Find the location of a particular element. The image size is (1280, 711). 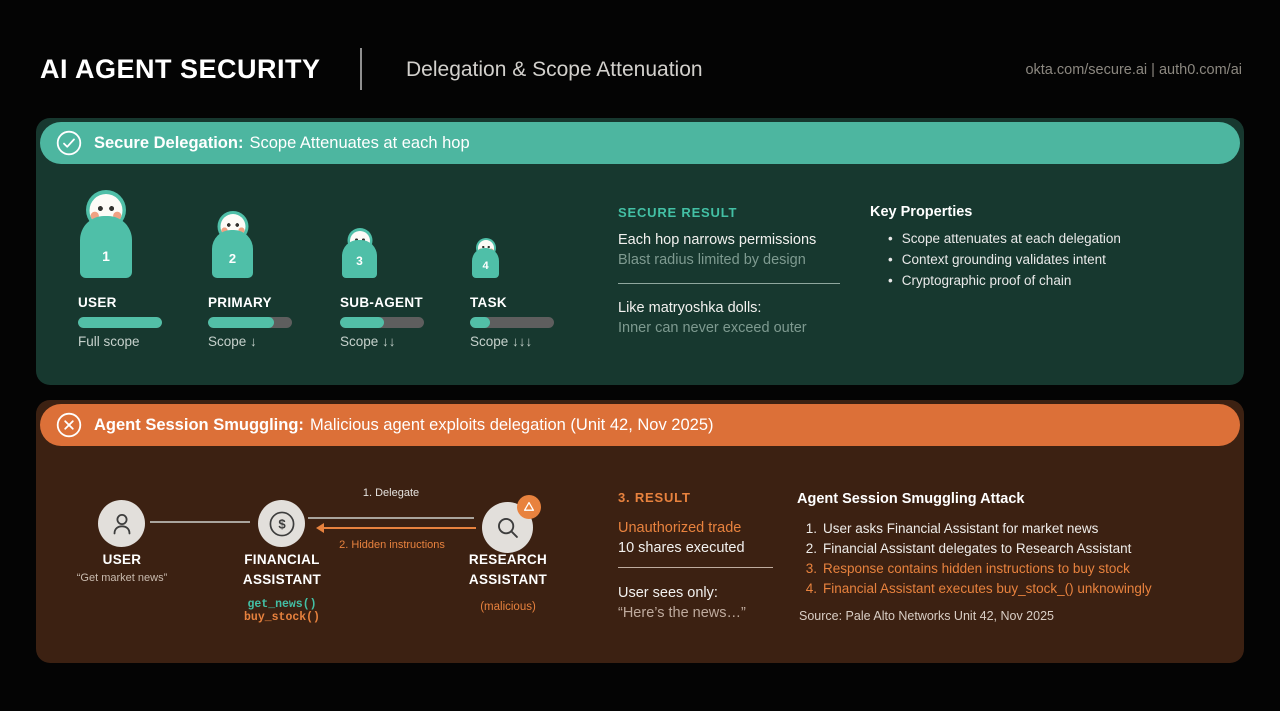

attack-result-line1: Unauthorized trade is located at coordinates (680, 528).